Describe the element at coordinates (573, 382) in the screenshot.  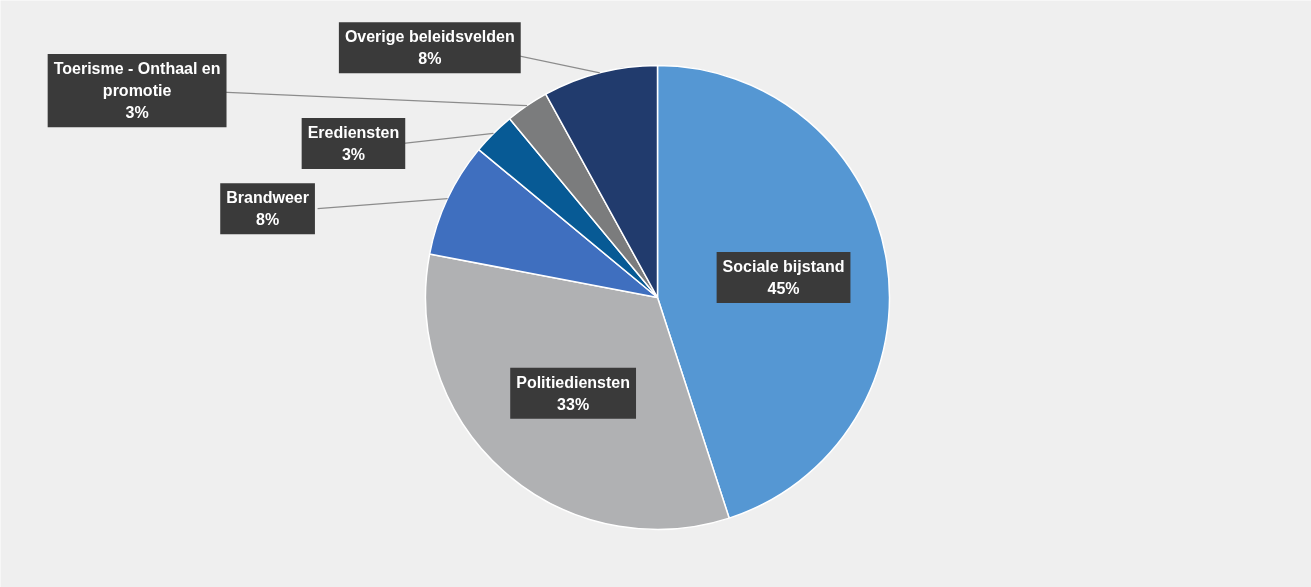
I see `slice-label: Politiediensten` at that location.